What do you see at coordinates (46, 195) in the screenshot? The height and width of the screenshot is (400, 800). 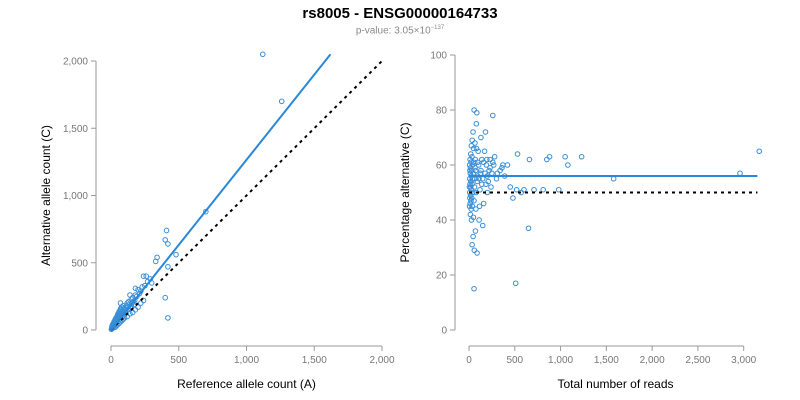 I see `left-y-axis-label: Alternative allele count (C)` at bounding box center [46, 195].